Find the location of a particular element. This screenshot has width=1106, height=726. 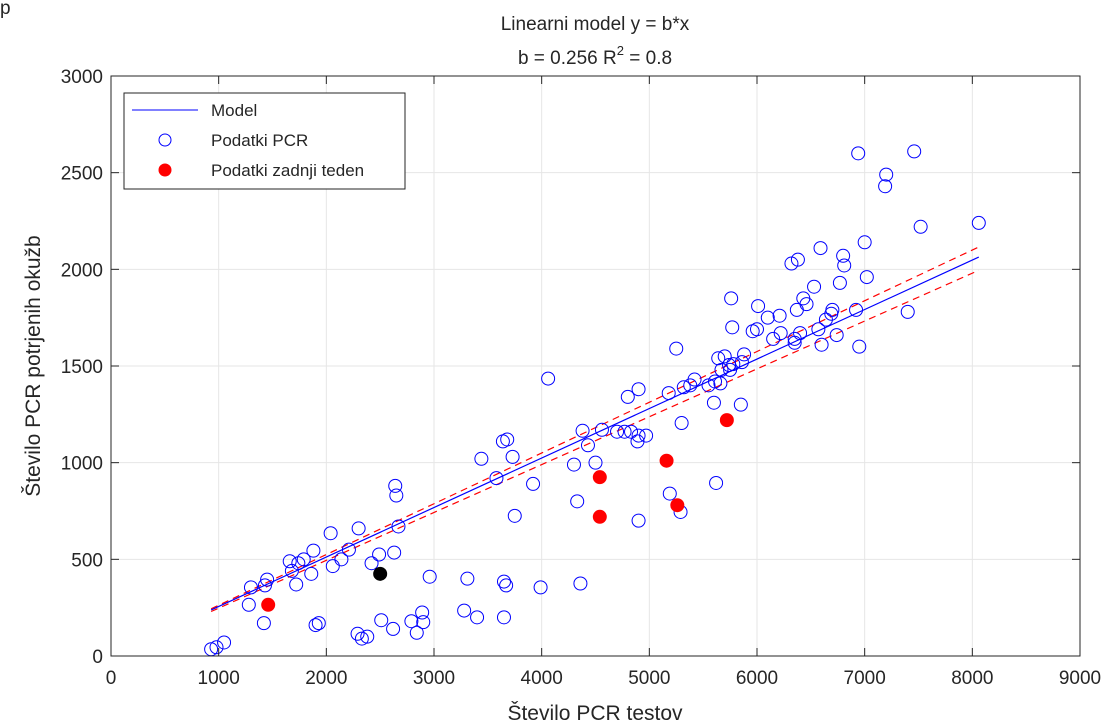

legend-pcr-marker is located at coordinates (165, 140).